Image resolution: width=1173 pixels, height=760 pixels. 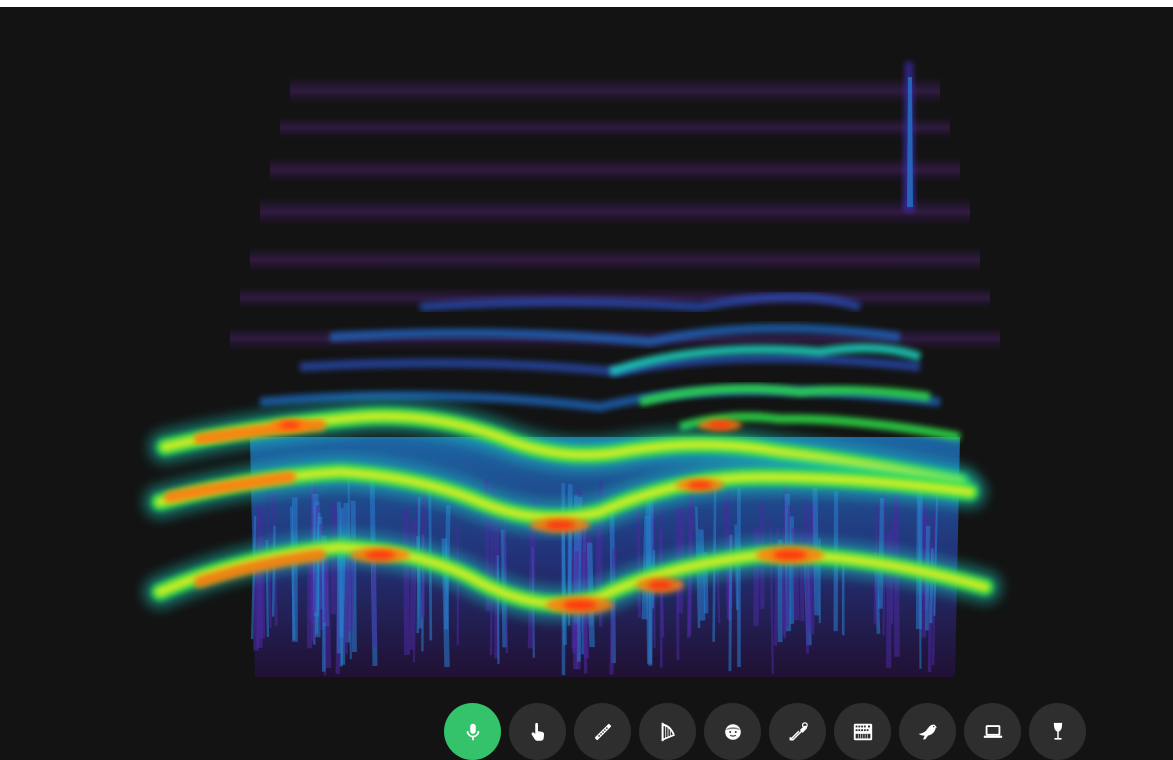 I want to click on trombone-icon, so click(x=798, y=732).